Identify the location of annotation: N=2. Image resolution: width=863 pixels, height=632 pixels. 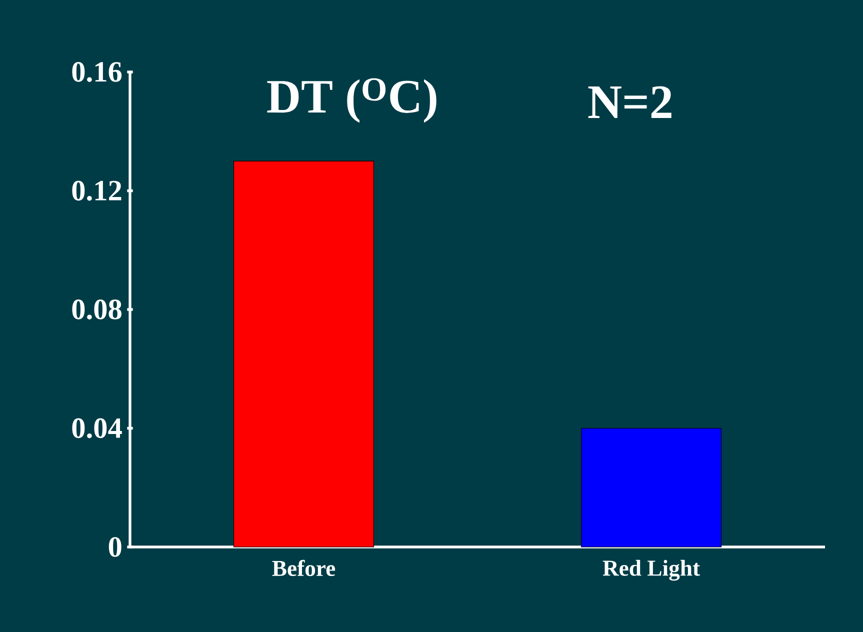
(630, 102).